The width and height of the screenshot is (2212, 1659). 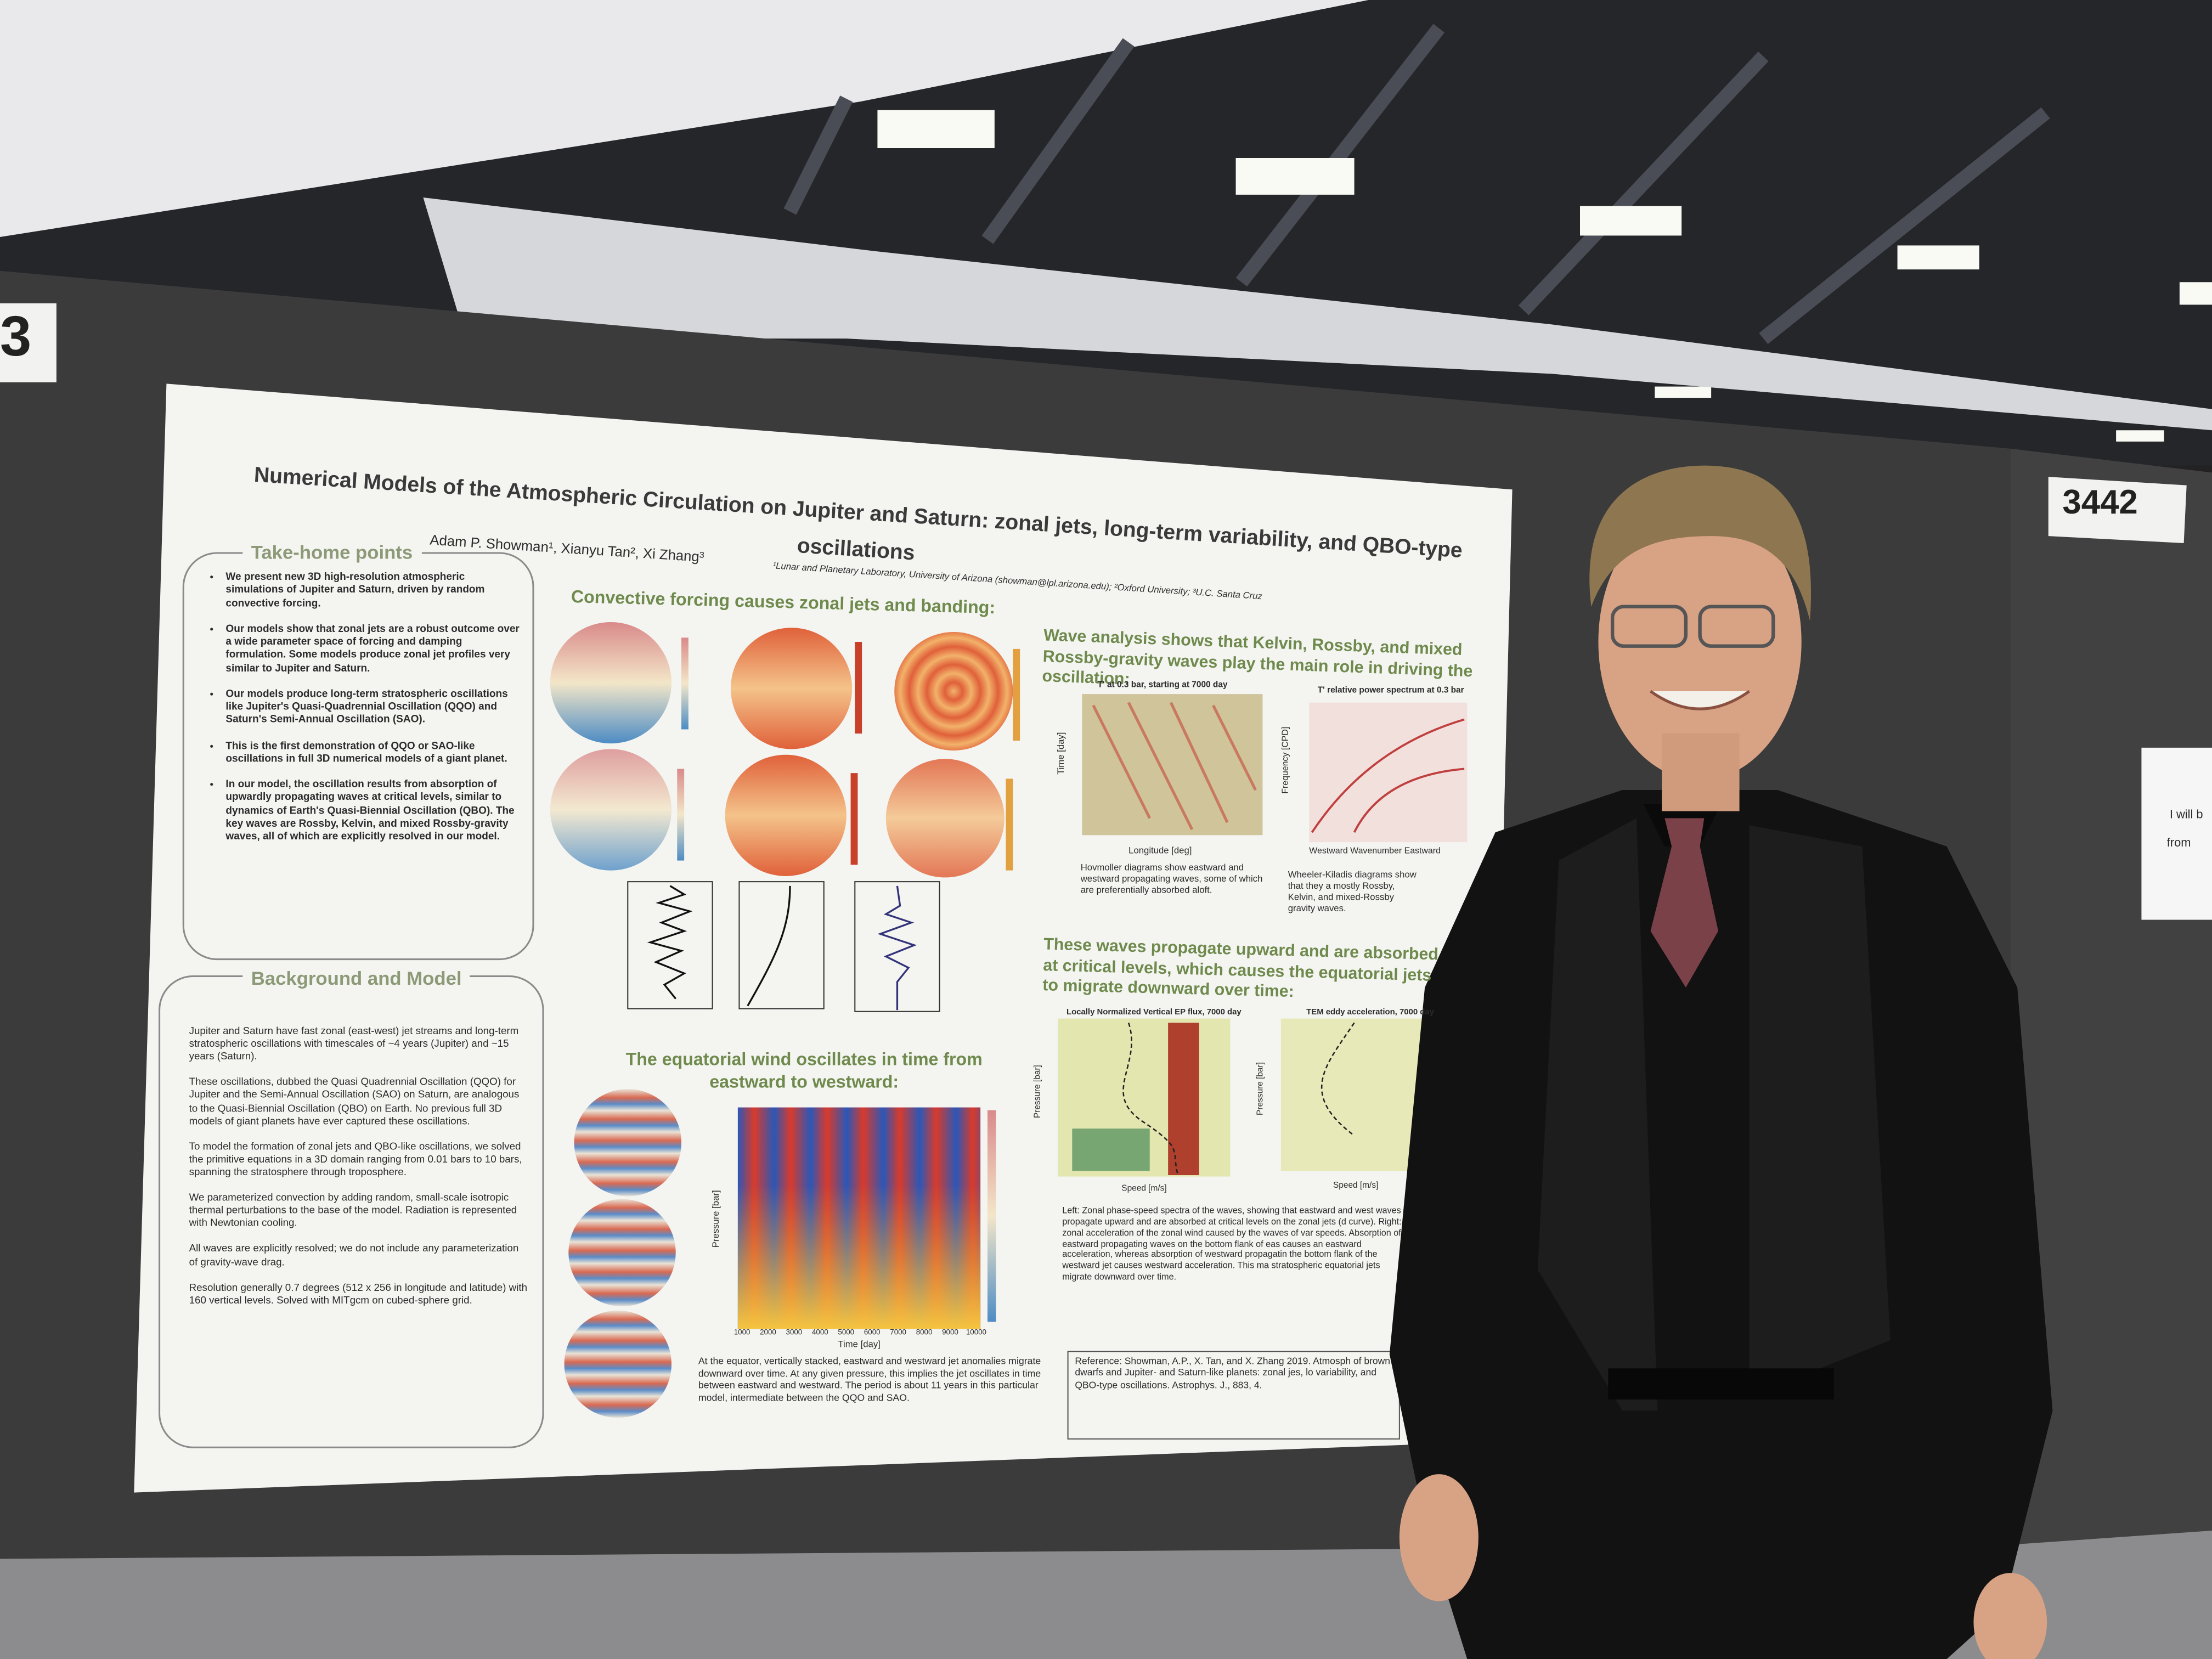 I want to click on wall, so click(x=684, y=119).